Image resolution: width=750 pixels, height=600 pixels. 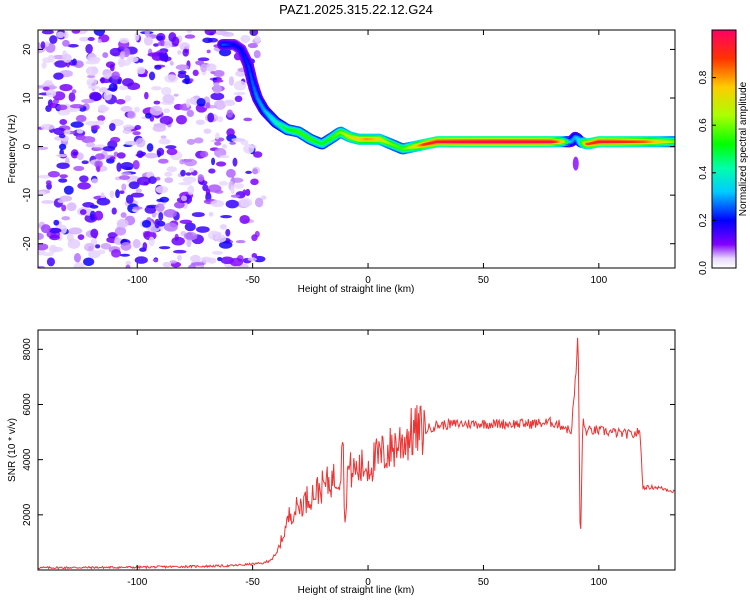 What do you see at coordinates (368, 280) in the screenshot?
I see `x-tick-label: 0` at bounding box center [368, 280].